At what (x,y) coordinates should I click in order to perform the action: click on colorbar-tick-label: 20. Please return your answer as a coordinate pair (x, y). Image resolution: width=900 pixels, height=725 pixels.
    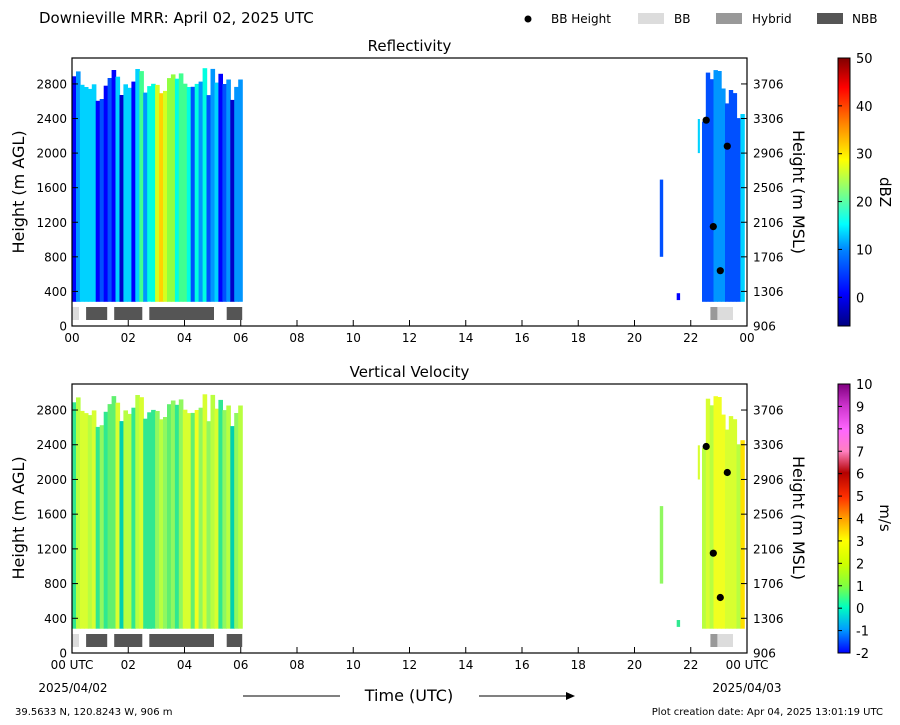
    Looking at the image, I should click on (864, 203).